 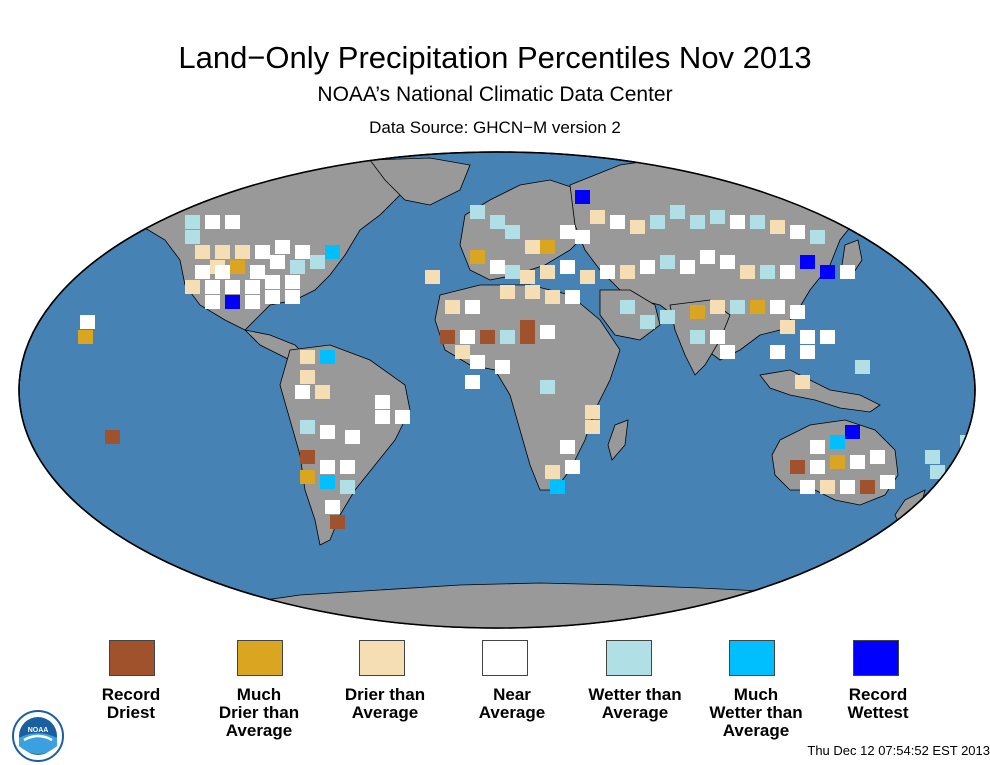 I want to click on legend-label: Drier than Average, so click(x=385, y=703).